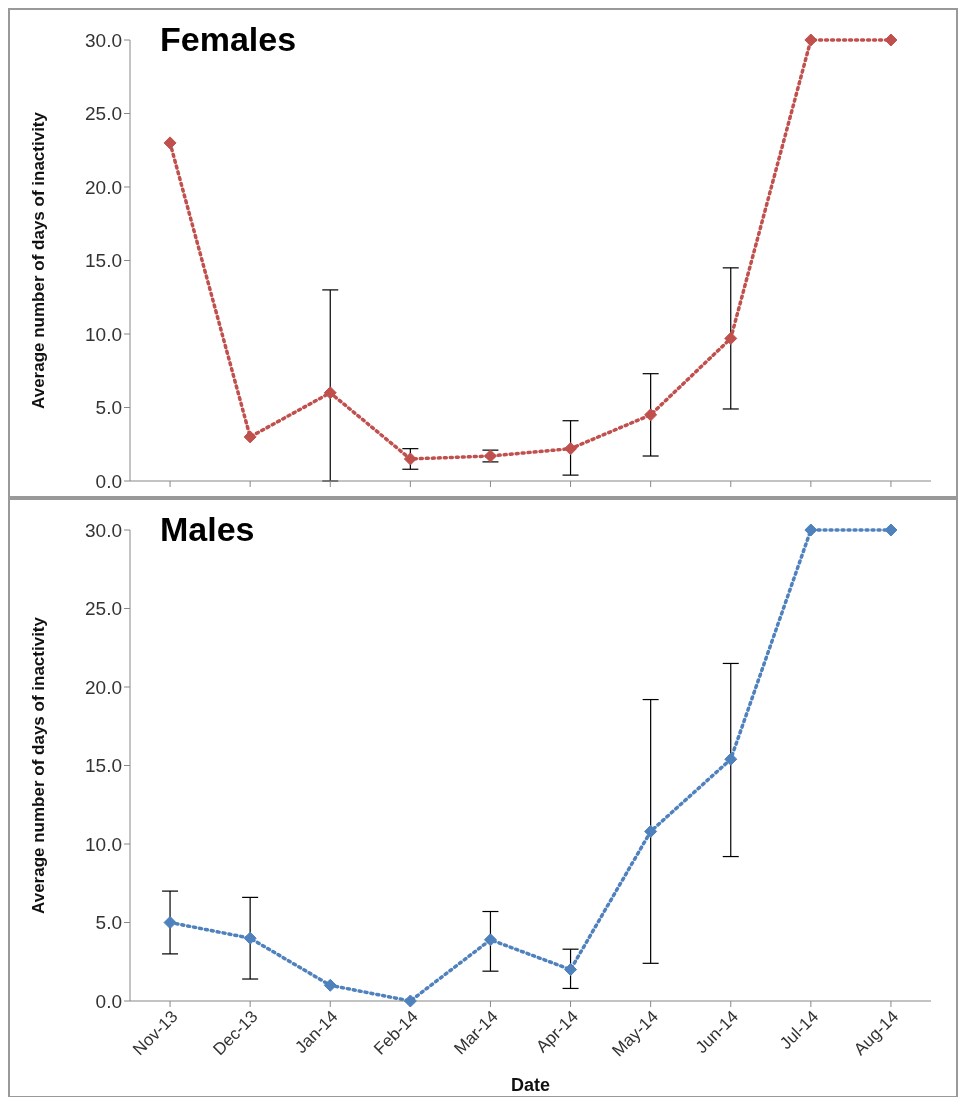  I want to click on chart-title: Males, so click(207, 529).